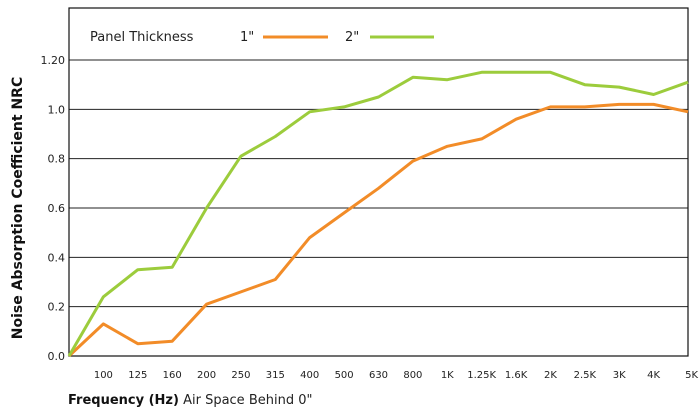  I want to click on x-tick-label: 630, so click(378, 375).